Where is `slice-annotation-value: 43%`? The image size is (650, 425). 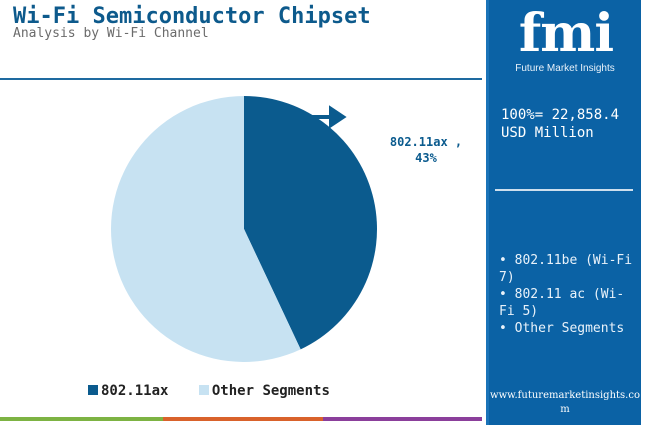
slice-annotation-value: 43% is located at coordinates (426, 158).